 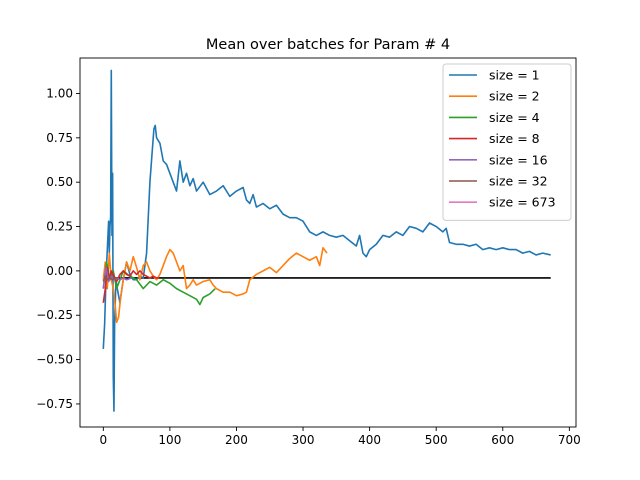 What do you see at coordinates (514, 75) in the screenshot?
I see `legend-label: size = 1` at bounding box center [514, 75].